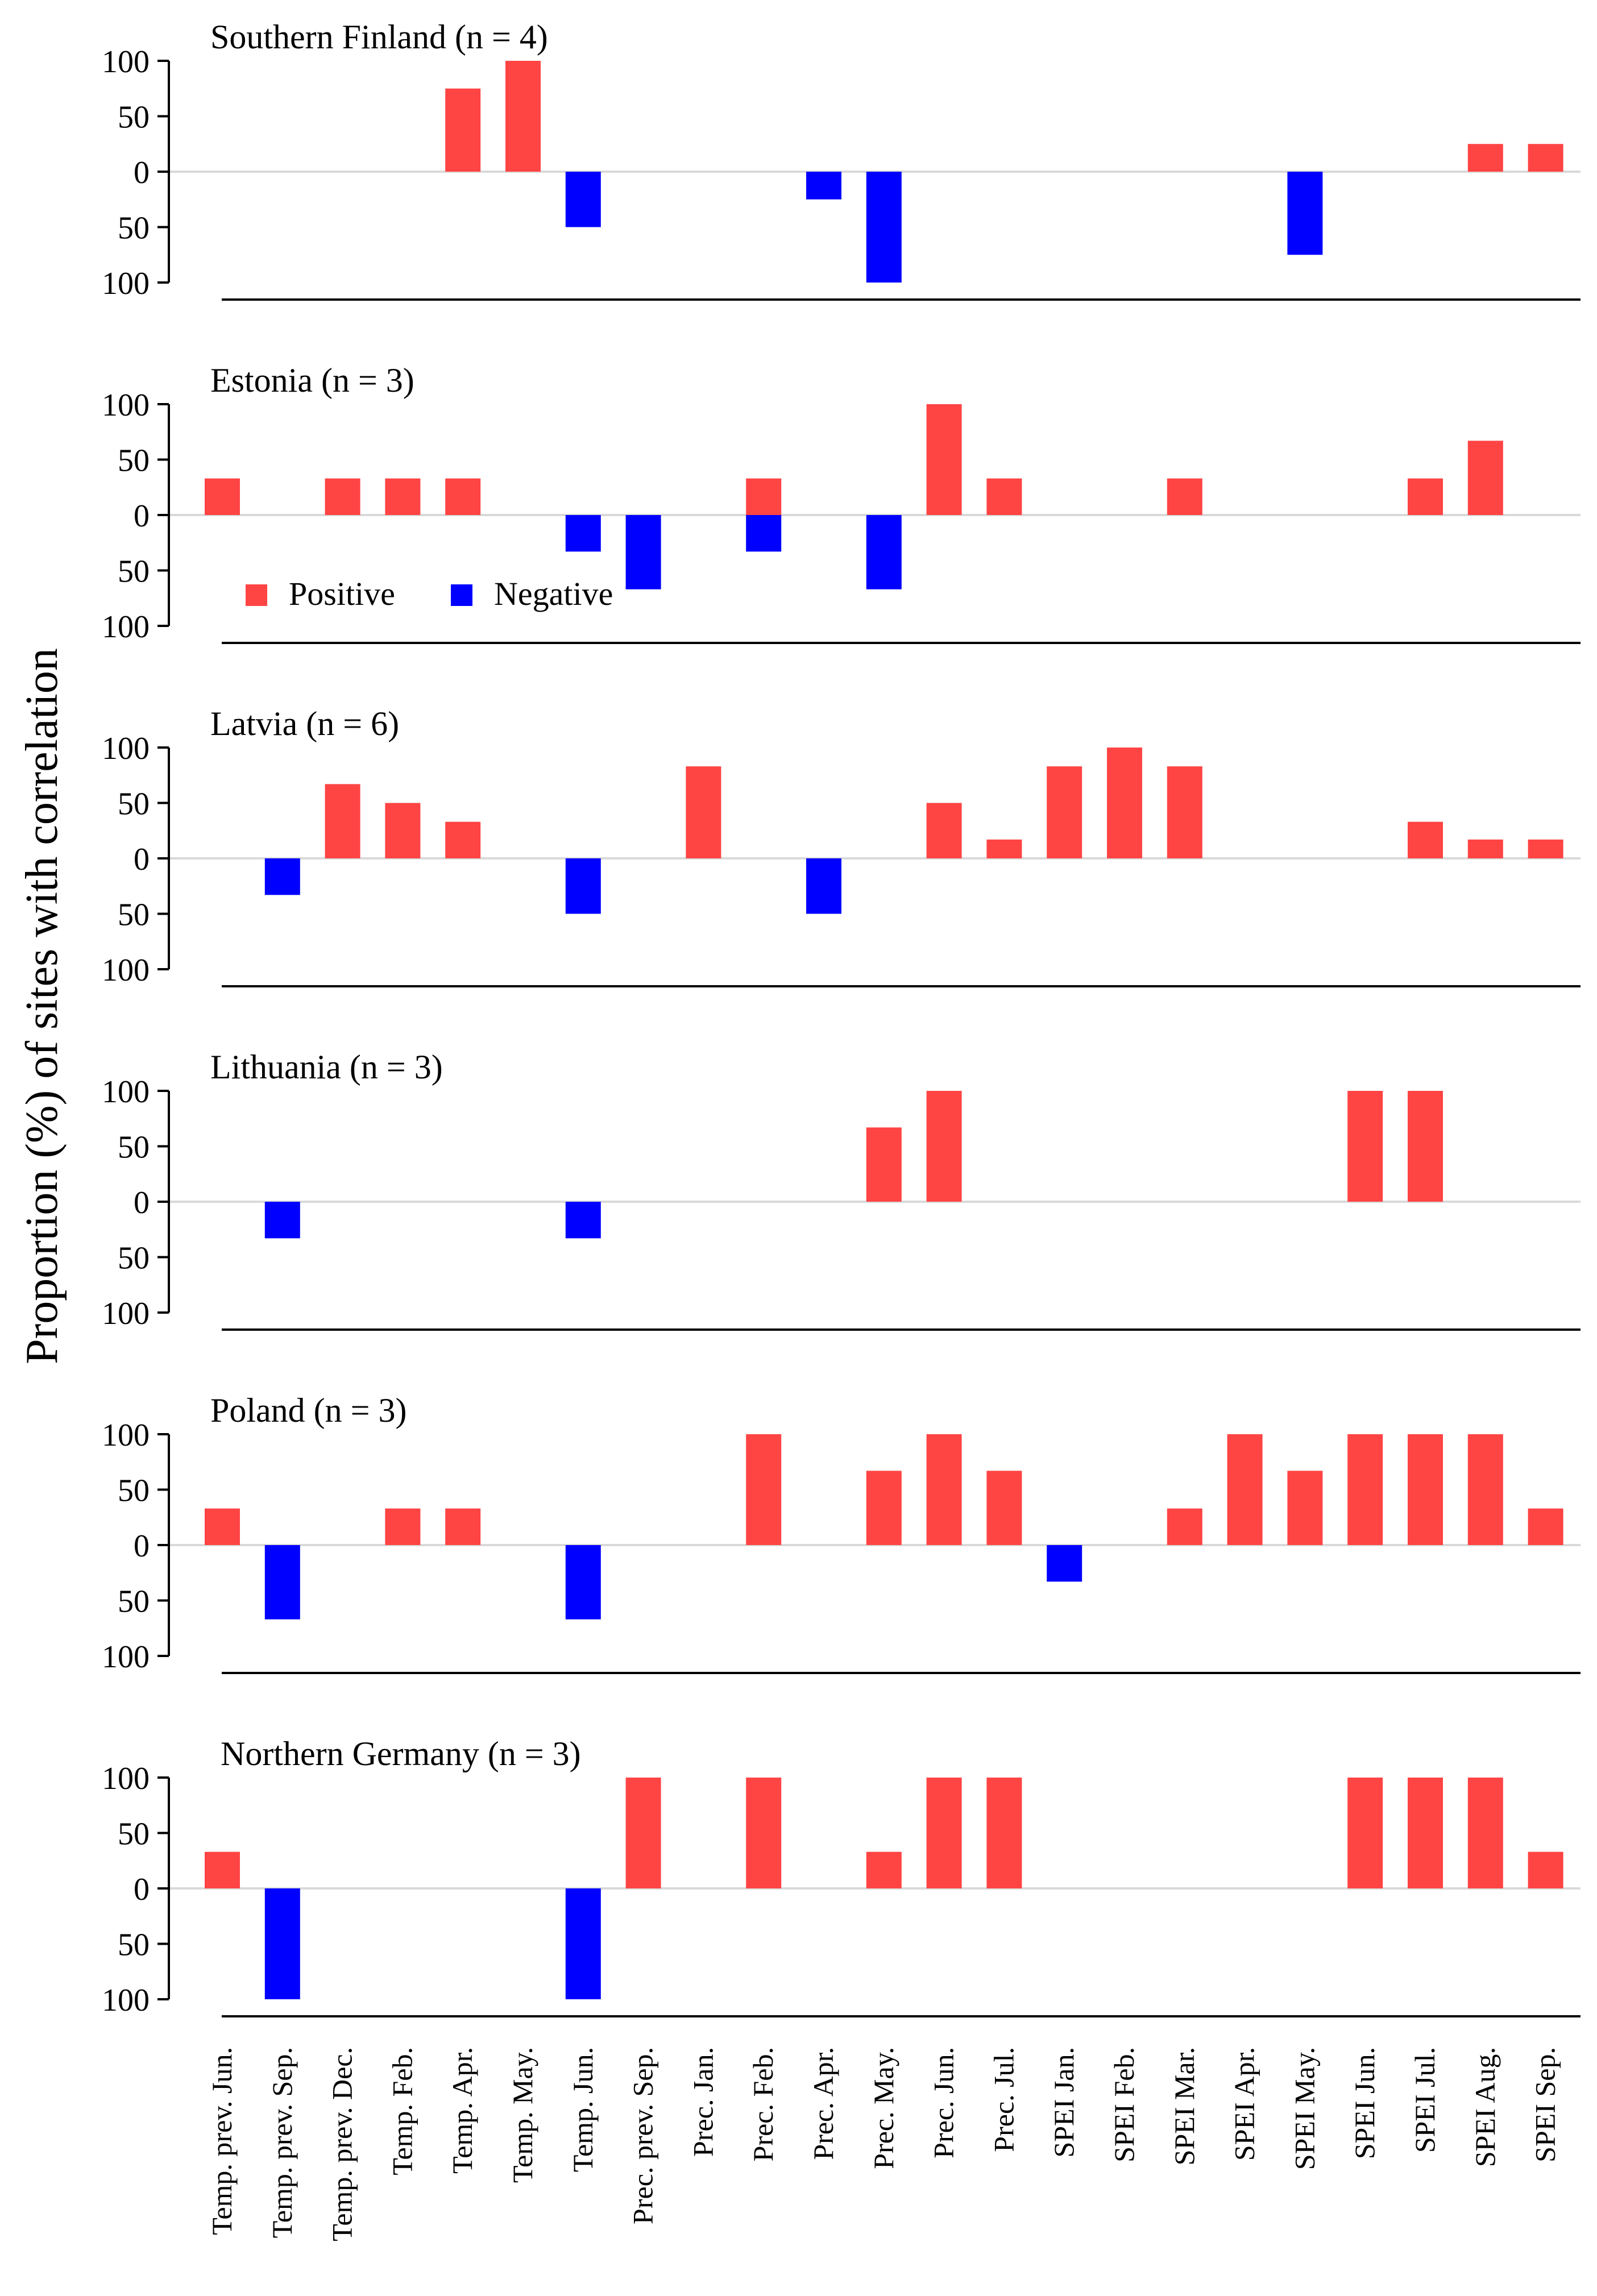 Image resolution: width=1597 pixels, height=2296 pixels. Describe the element at coordinates (222, 2141) in the screenshot. I see `x-tick-label: Temp. prev. Jun.` at that location.